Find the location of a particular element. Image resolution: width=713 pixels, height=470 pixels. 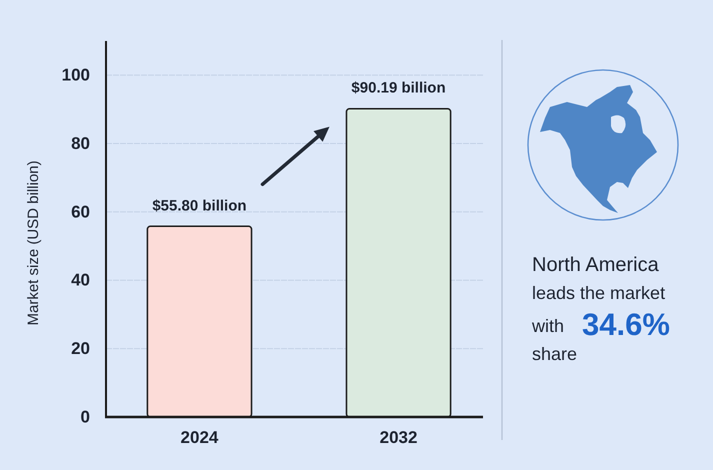

x-tick-label: 2024 is located at coordinates (199, 438).